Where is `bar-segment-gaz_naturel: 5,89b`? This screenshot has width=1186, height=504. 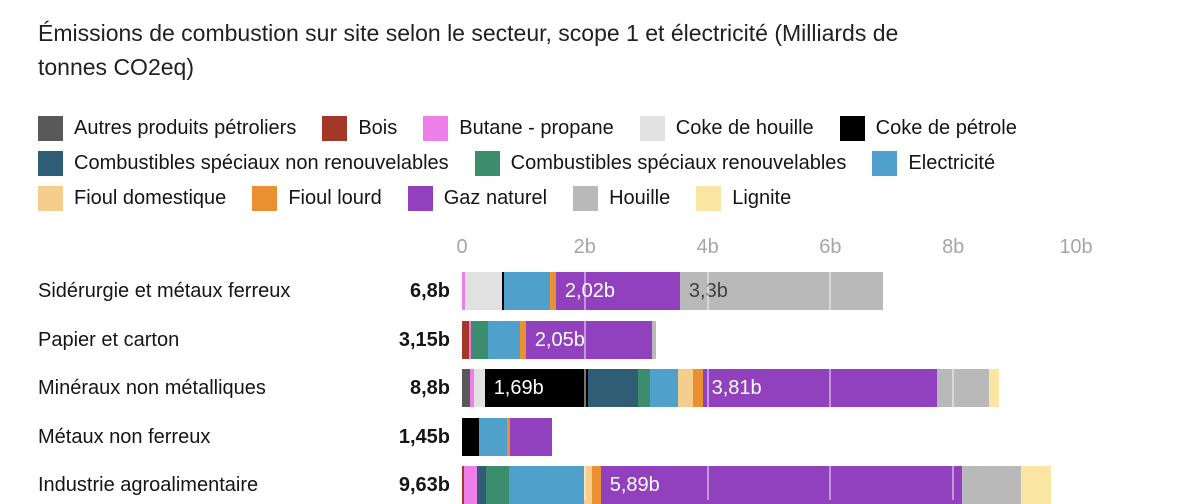 bar-segment-gaz_naturel: 5,89b is located at coordinates (781, 485).